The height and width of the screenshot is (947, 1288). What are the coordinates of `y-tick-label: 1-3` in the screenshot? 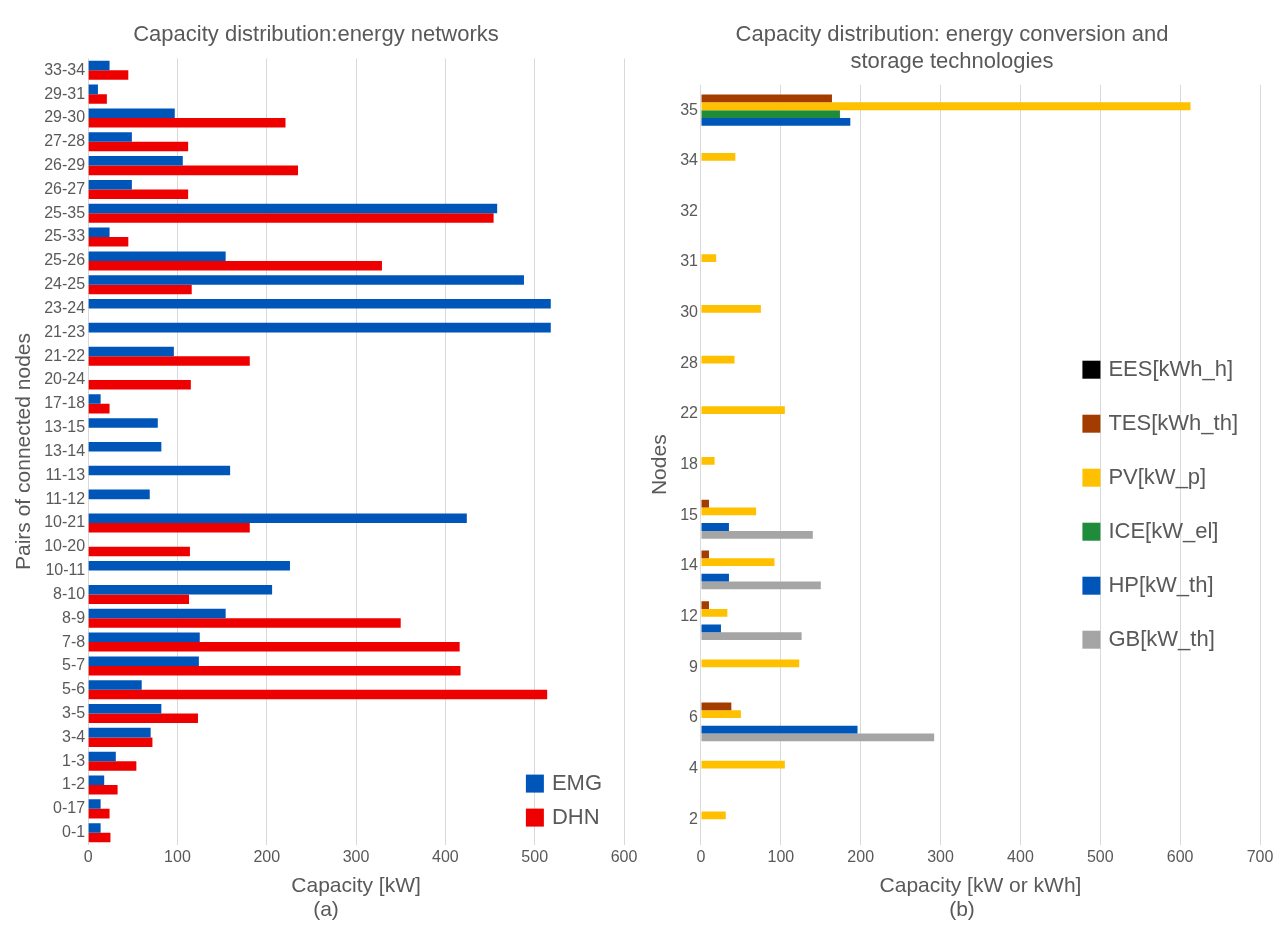 It's located at (74, 760).